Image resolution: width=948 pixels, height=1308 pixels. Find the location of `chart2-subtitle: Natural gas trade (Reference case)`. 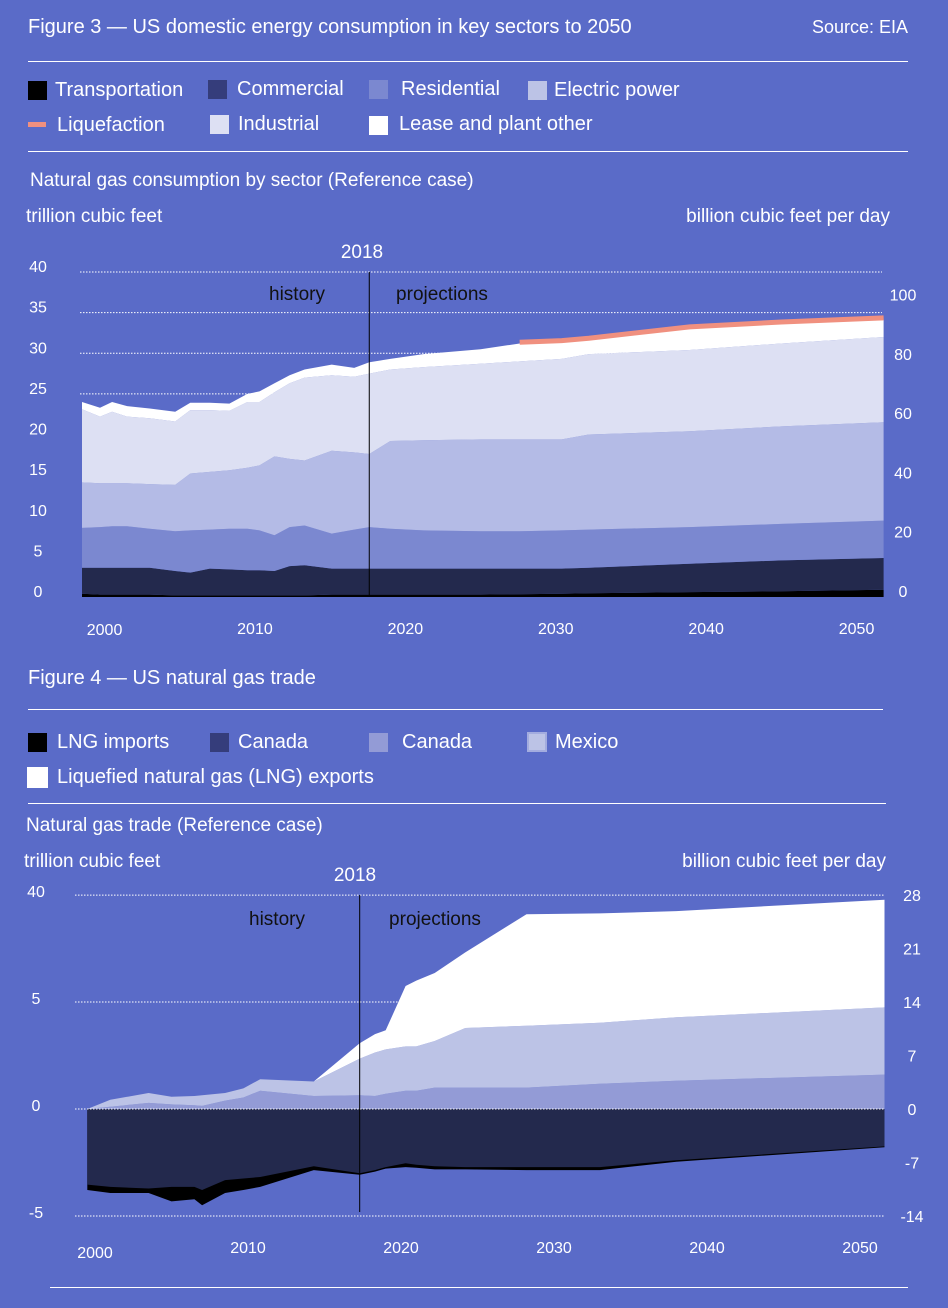

chart2-subtitle: Natural gas trade (Reference case) is located at coordinates (174, 825).